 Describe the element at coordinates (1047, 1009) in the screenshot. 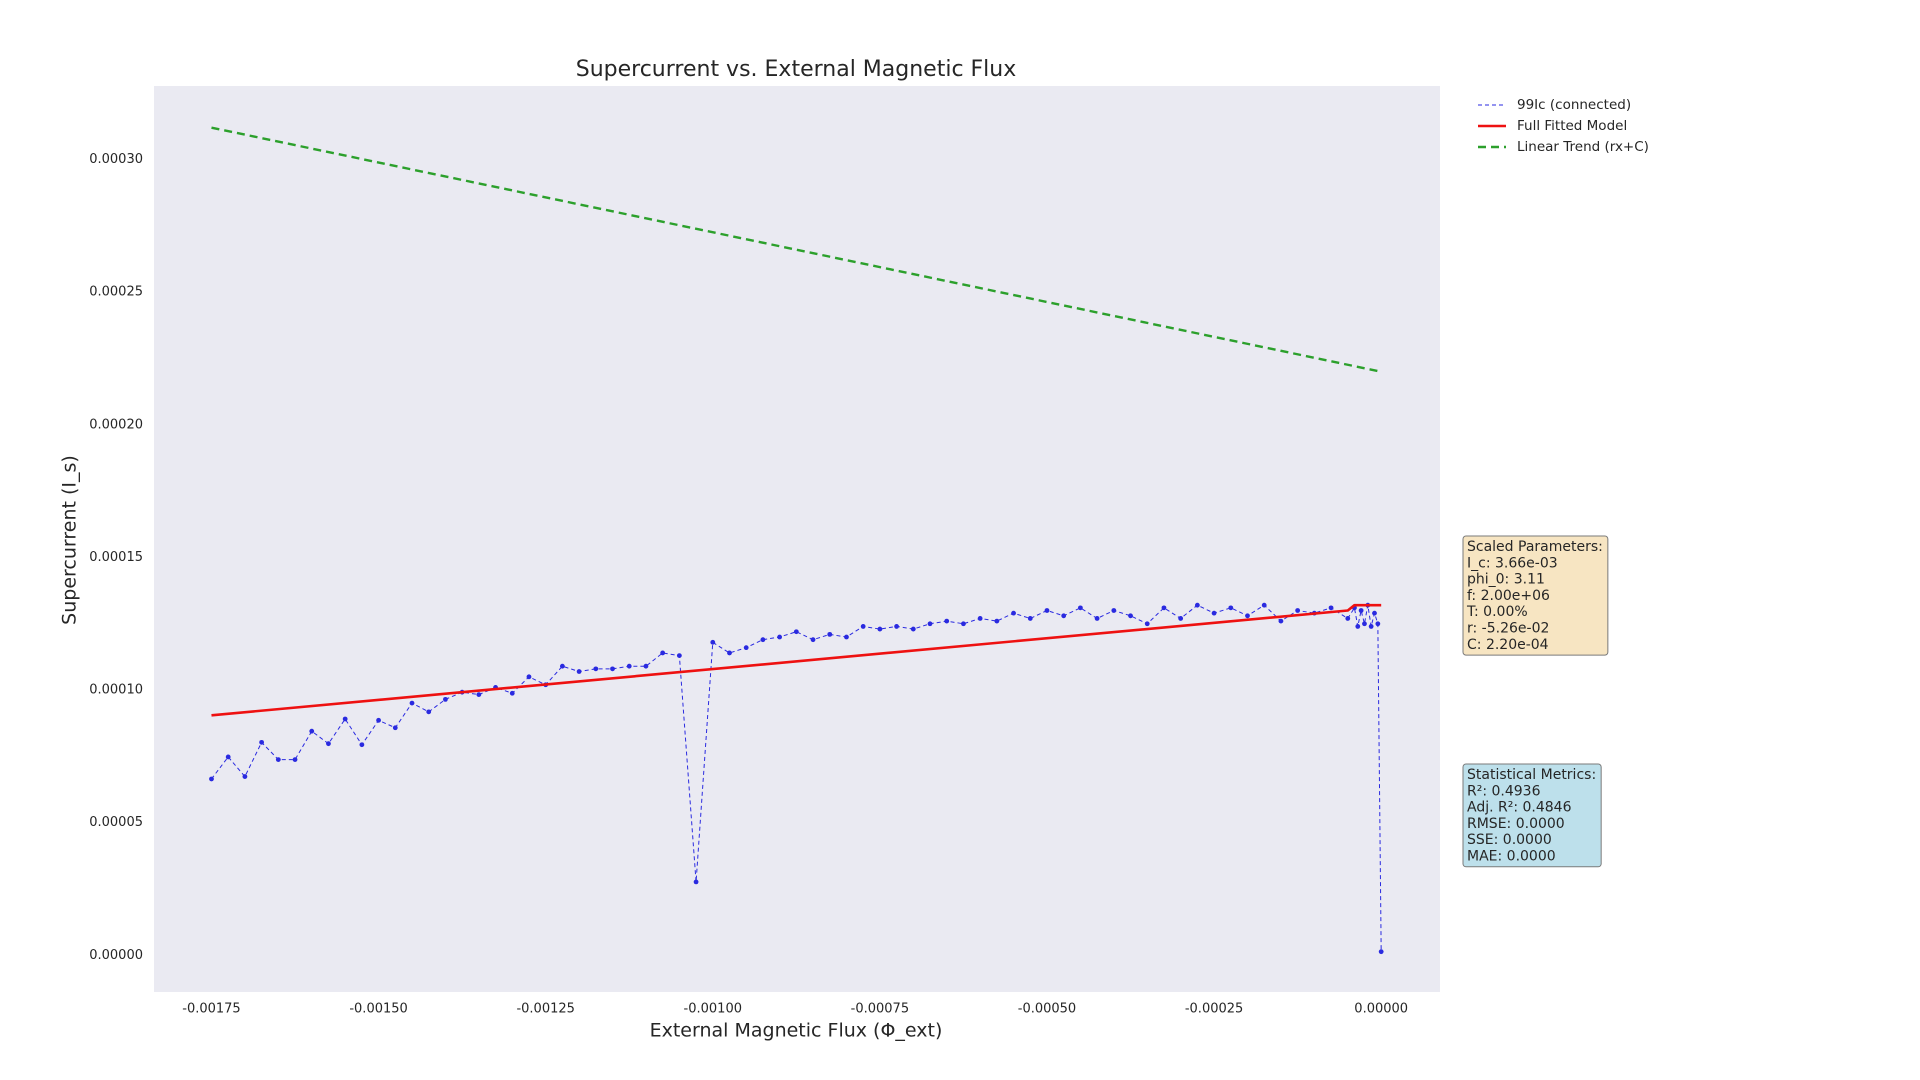

I see `x-tick-label: -0.00050` at that location.